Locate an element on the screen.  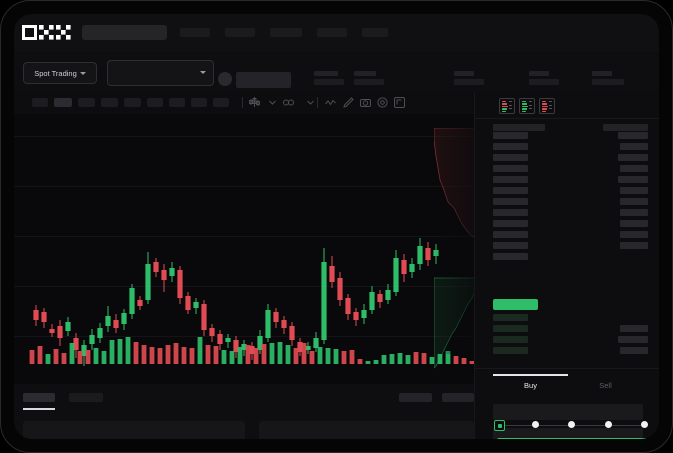
market-type-dropdown: Spot Trading is located at coordinates (60, 73).